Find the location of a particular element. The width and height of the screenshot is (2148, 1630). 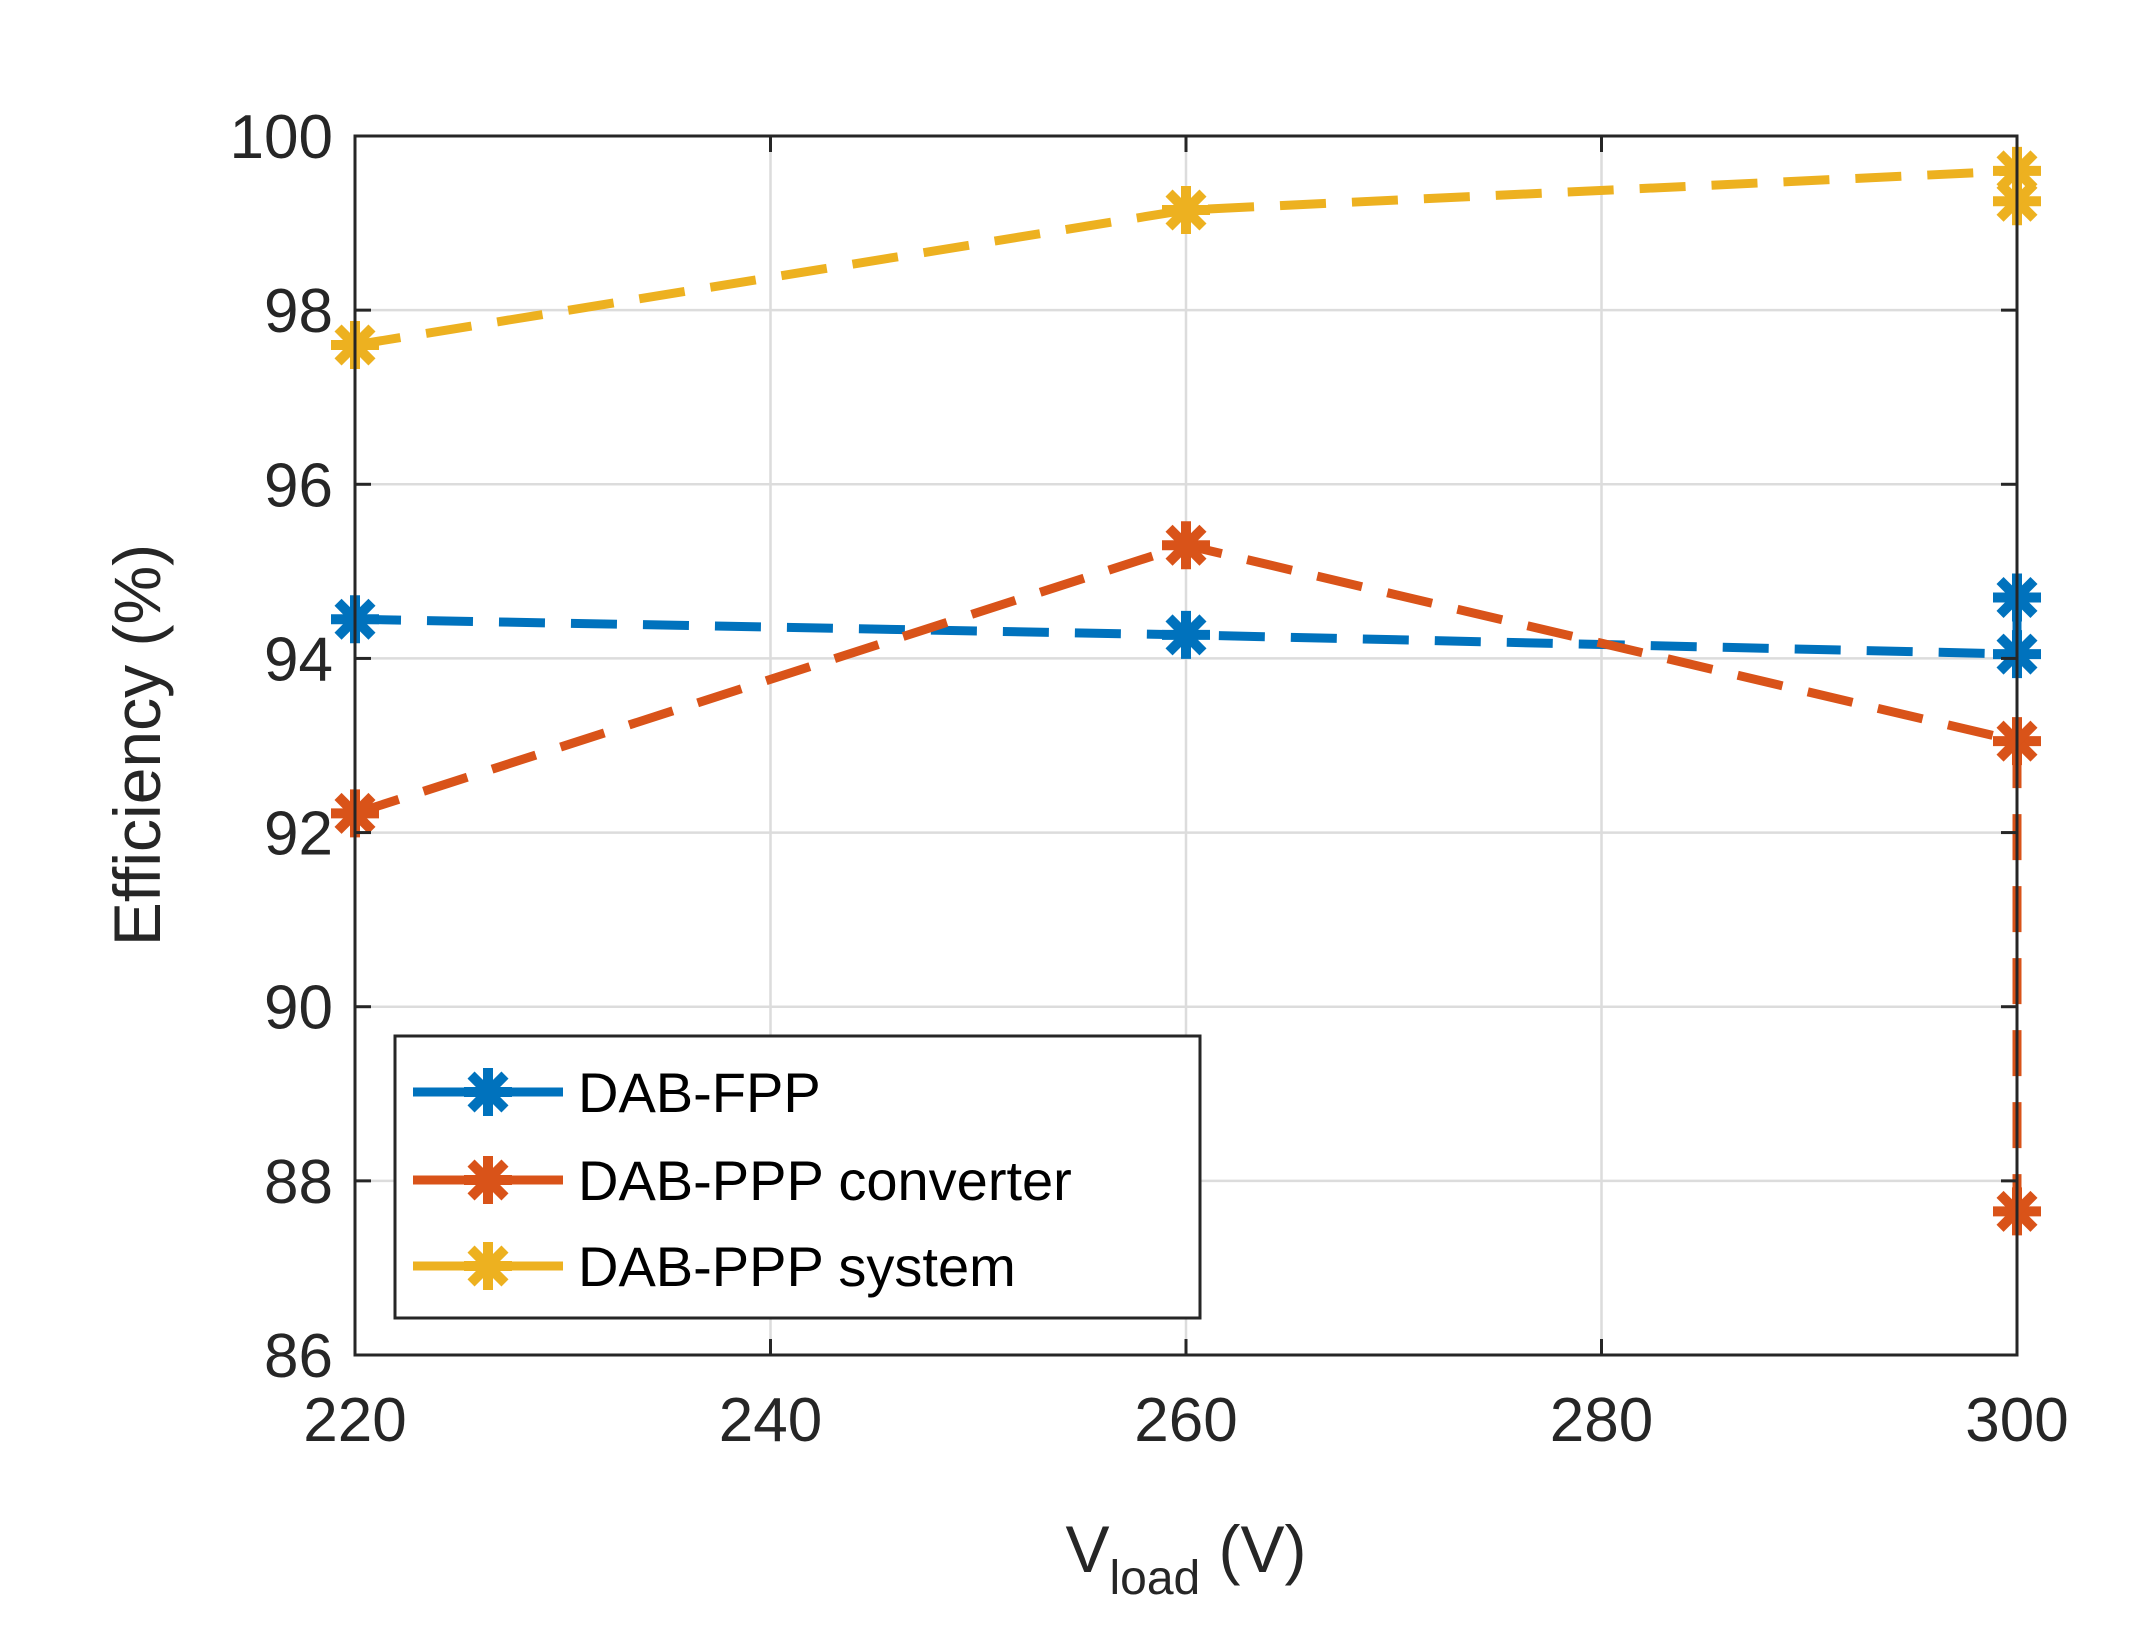

x-axis-label-unit: (V) is located at coordinates (1253, 1549).